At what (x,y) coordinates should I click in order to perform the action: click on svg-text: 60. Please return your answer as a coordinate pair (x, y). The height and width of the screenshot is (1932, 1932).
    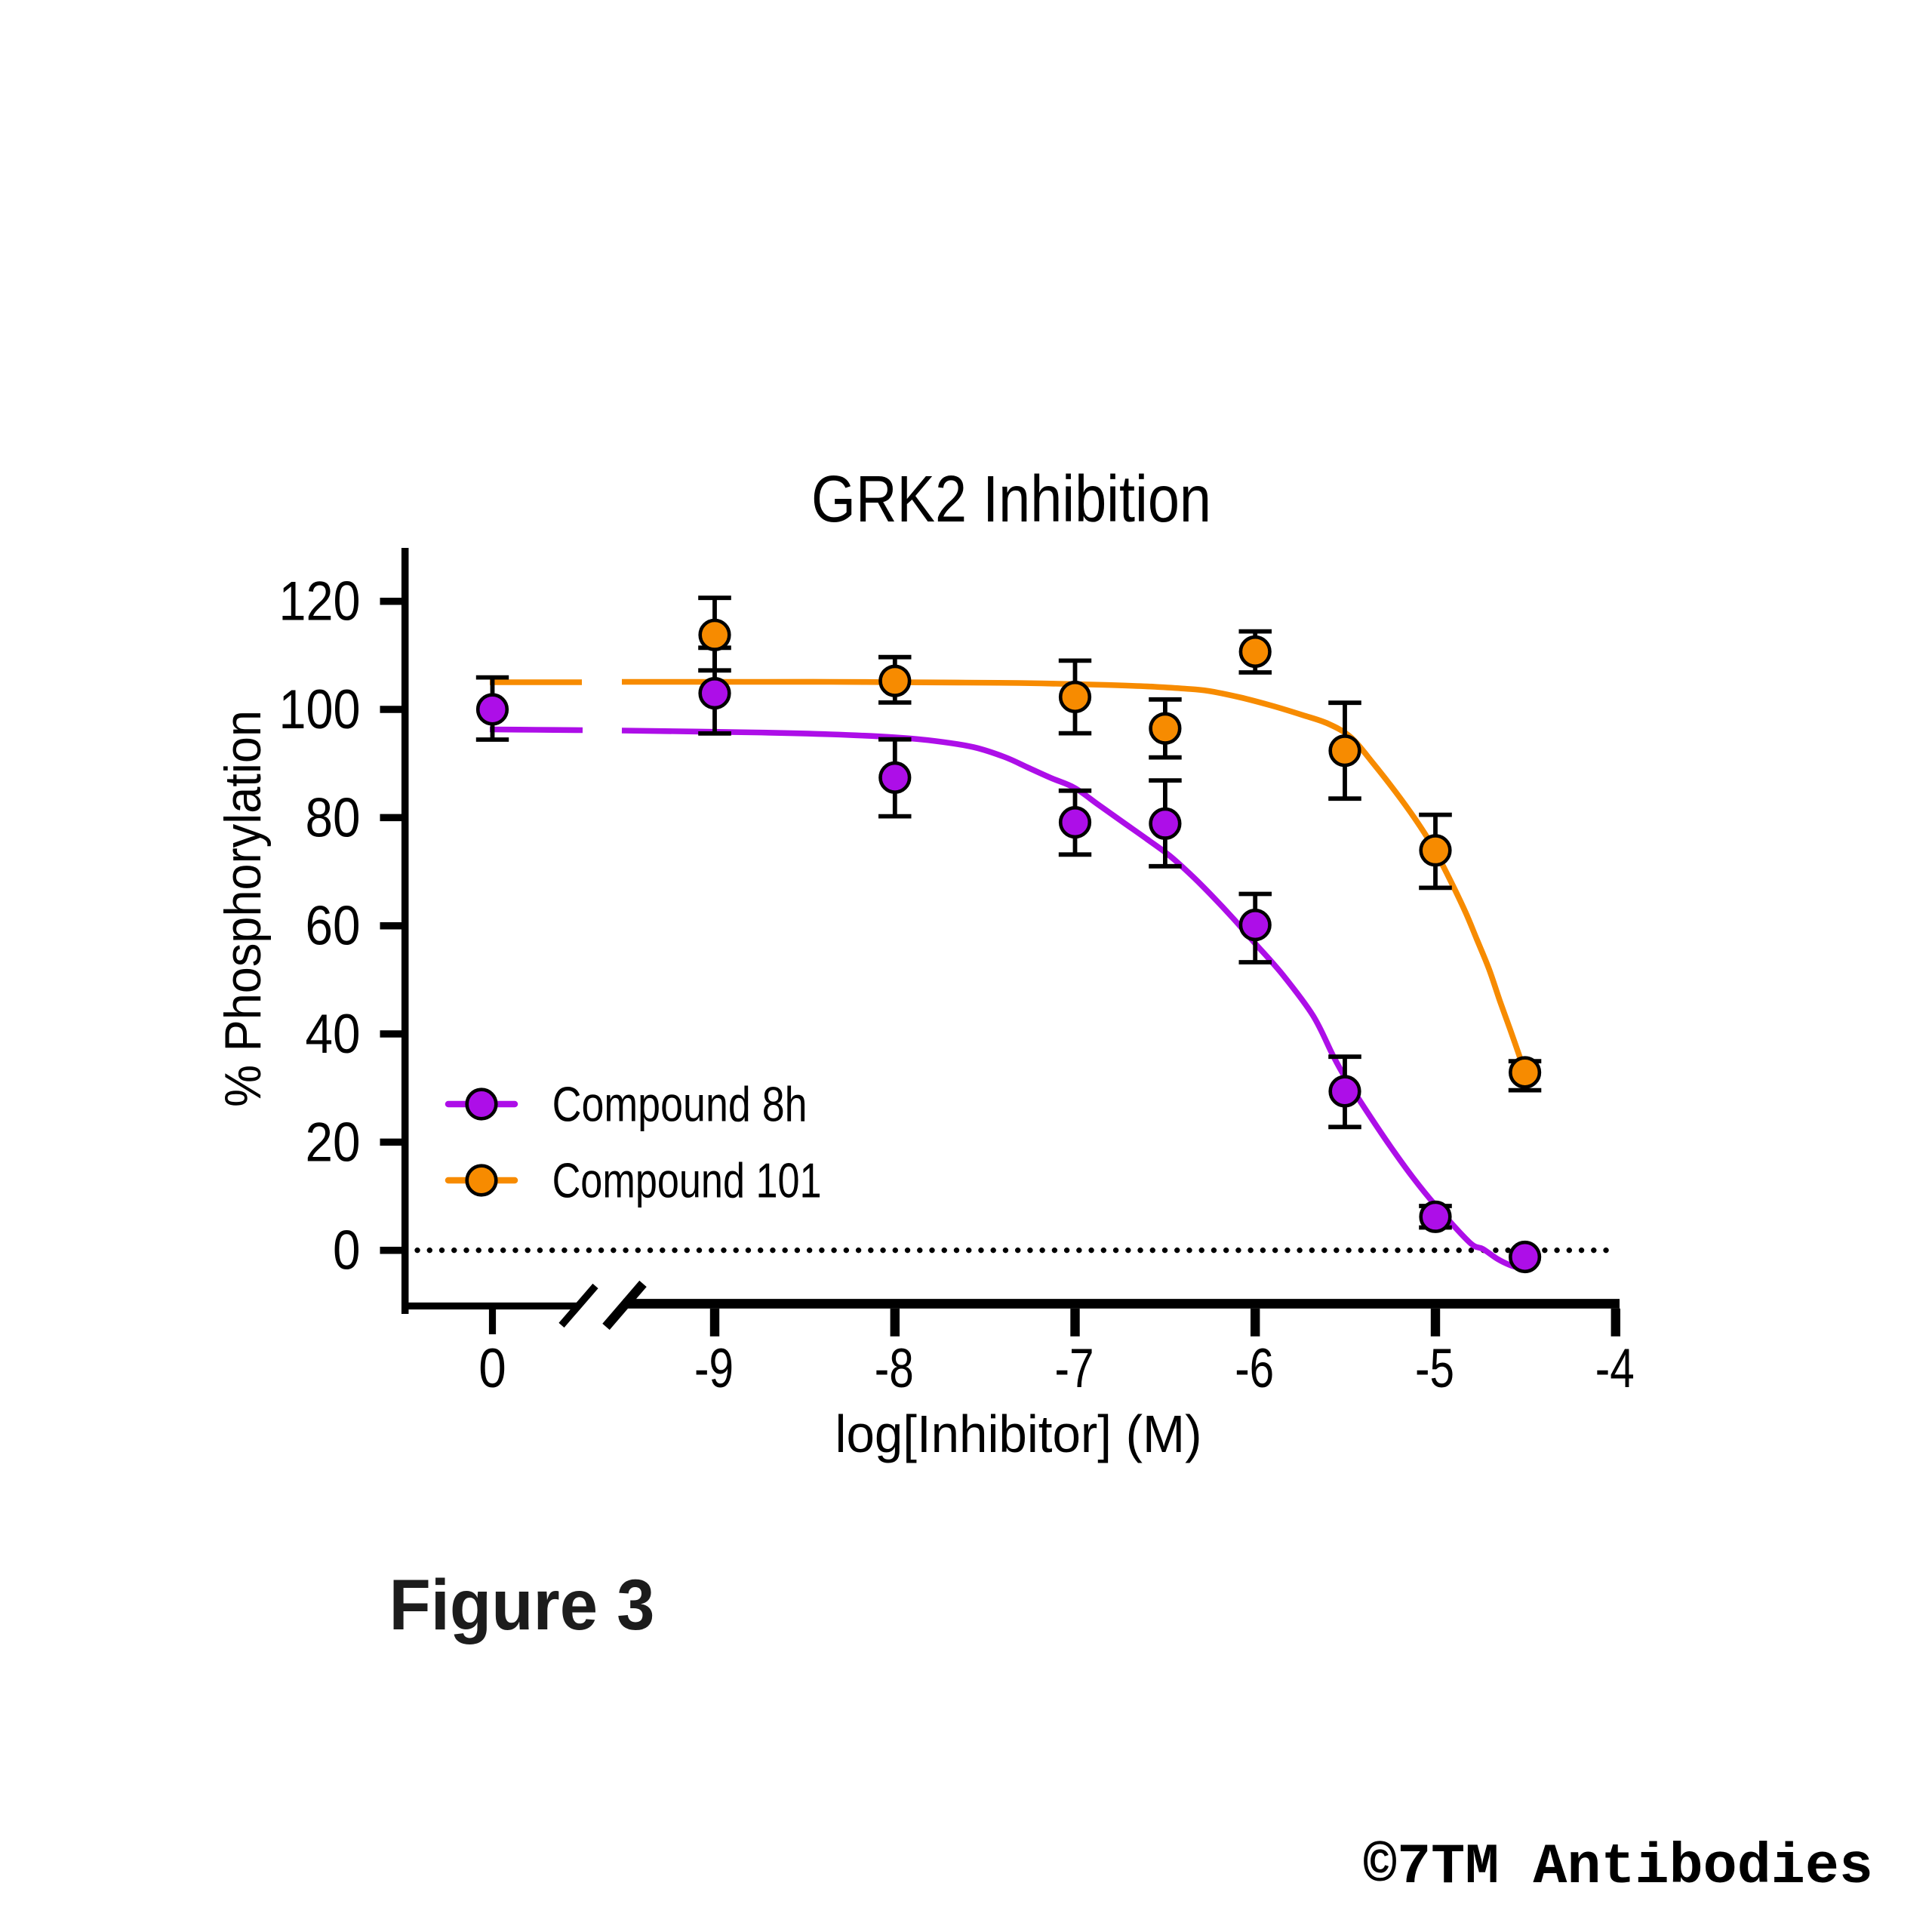
    Looking at the image, I should click on (333, 926).